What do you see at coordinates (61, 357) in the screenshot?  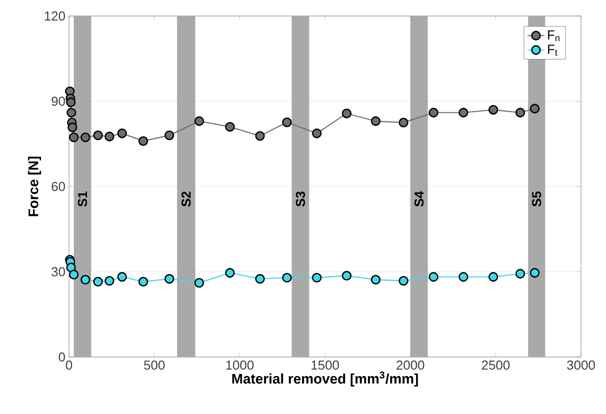 I see `y-tick-label: 0` at bounding box center [61, 357].